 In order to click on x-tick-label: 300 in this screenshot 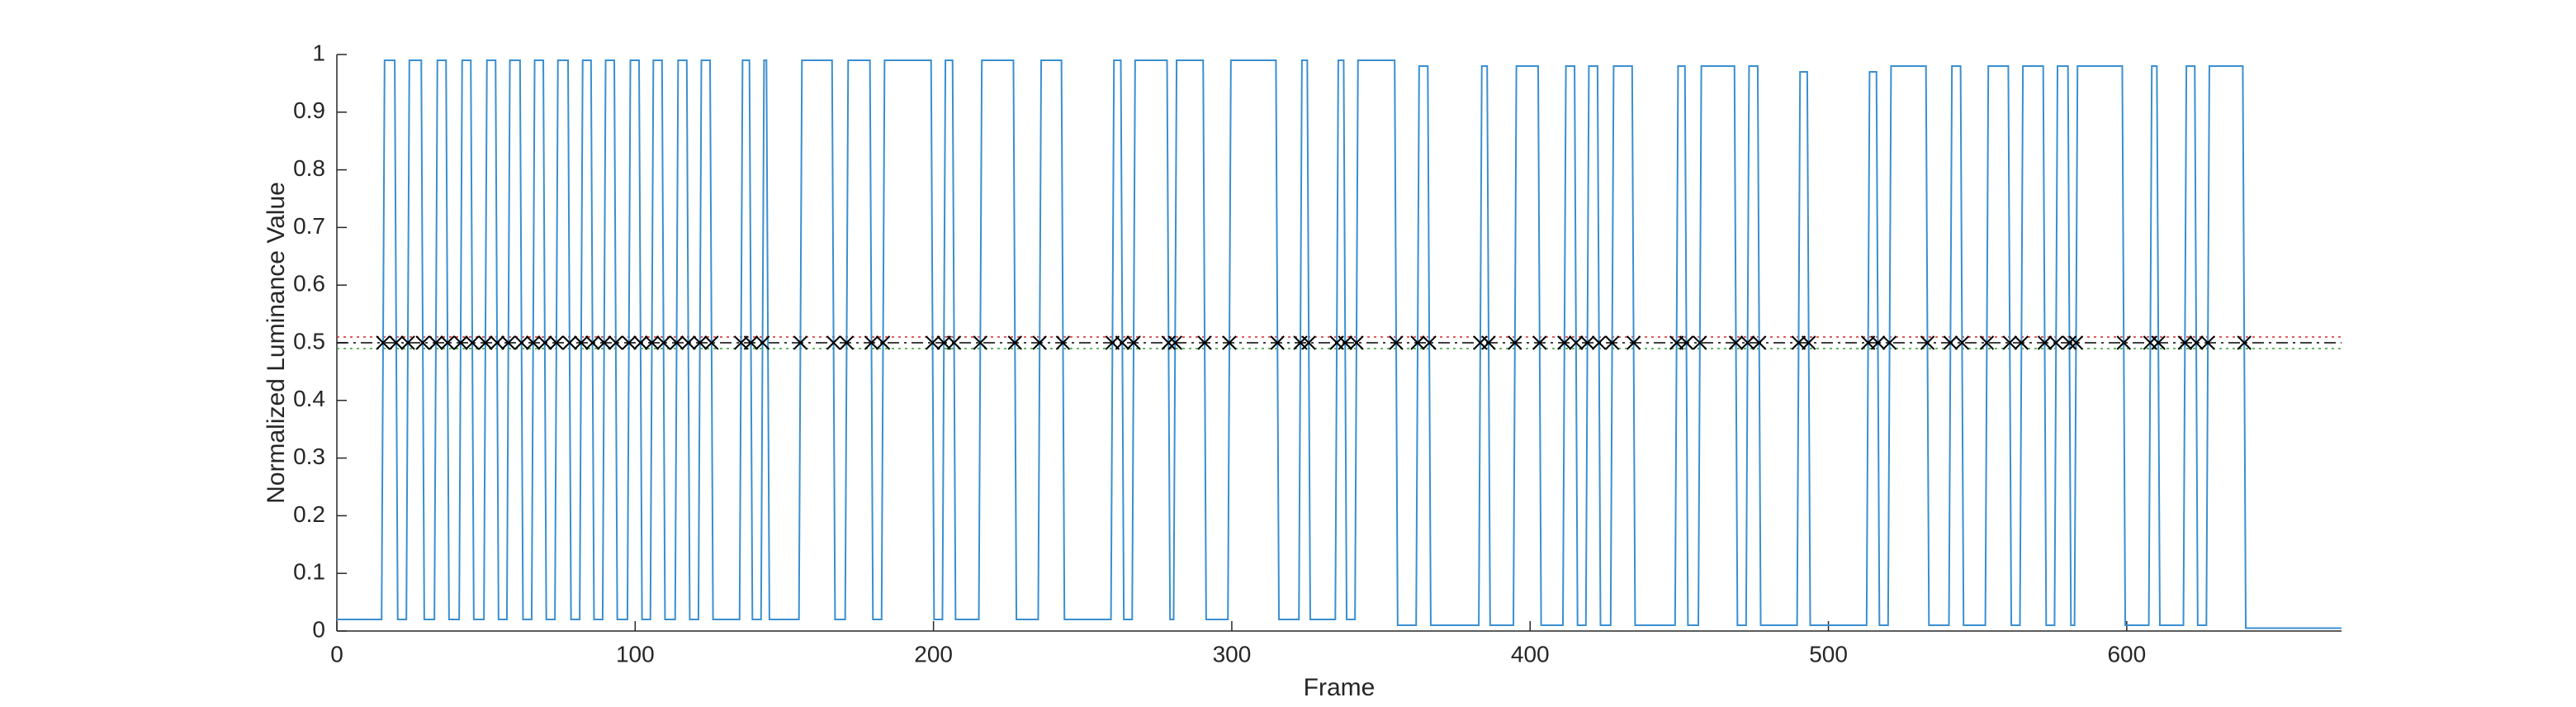, I will do `click(1232, 654)`.